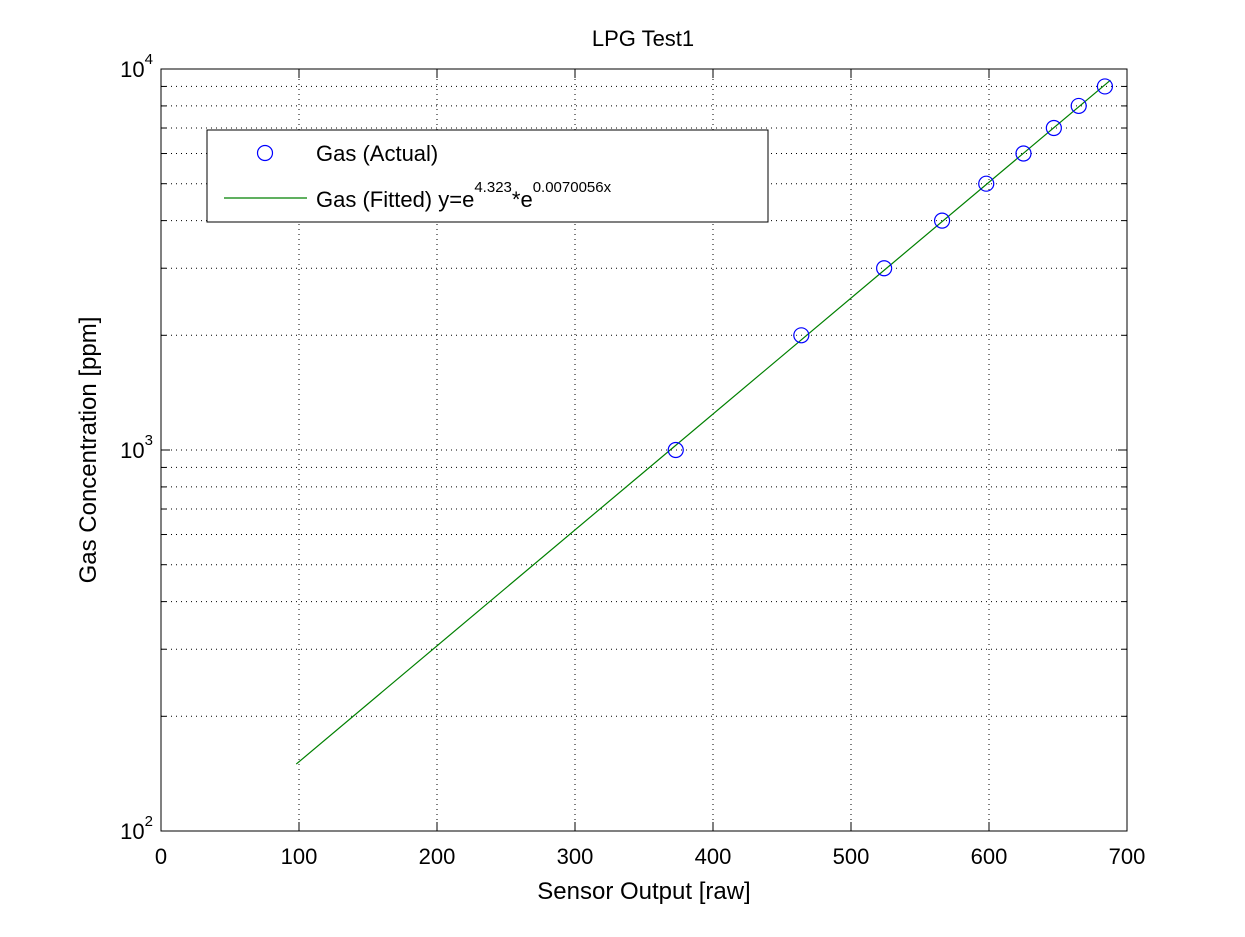 This screenshot has height=937, width=1245. Describe the element at coordinates (299, 856) in the screenshot. I see `x-tick-label: 100` at that location.